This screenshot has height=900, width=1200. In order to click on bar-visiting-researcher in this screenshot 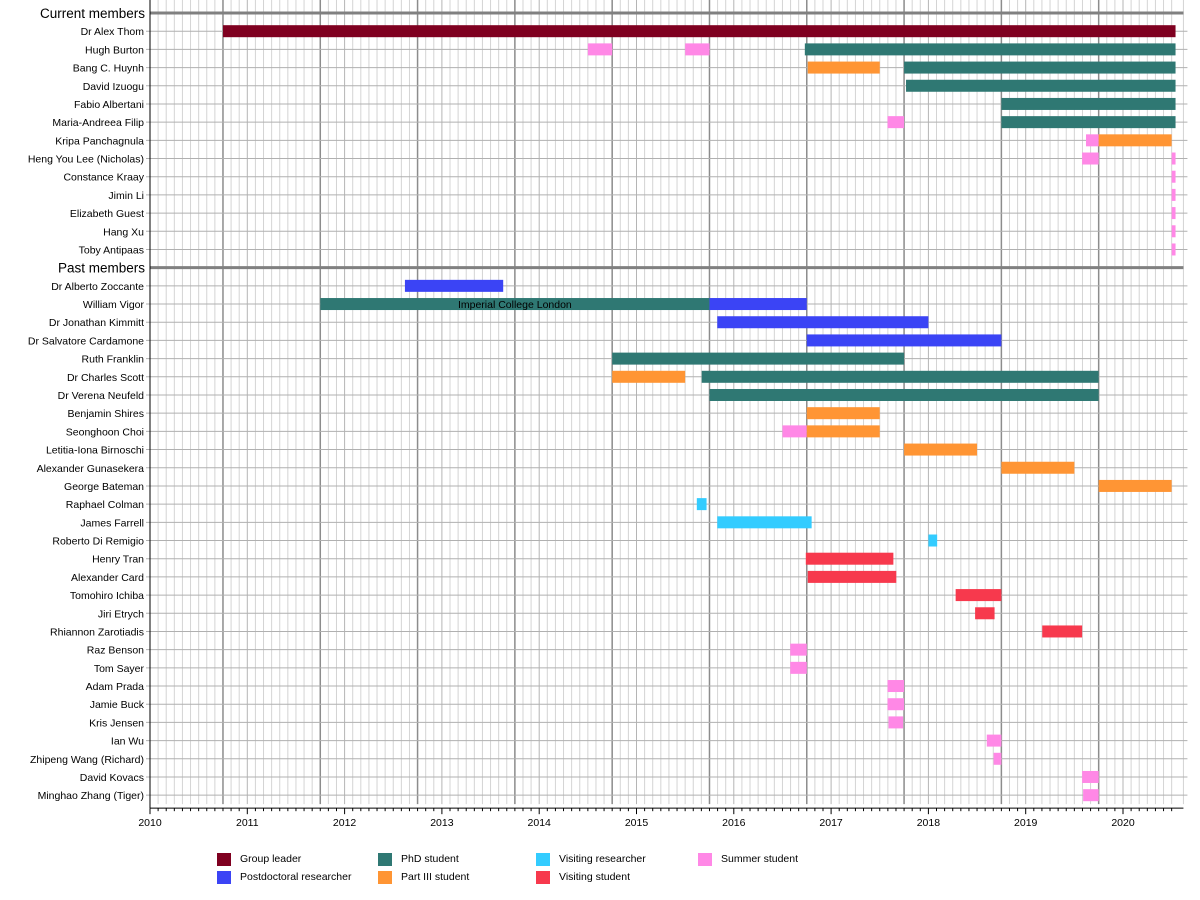, I will do `click(764, 522)`.